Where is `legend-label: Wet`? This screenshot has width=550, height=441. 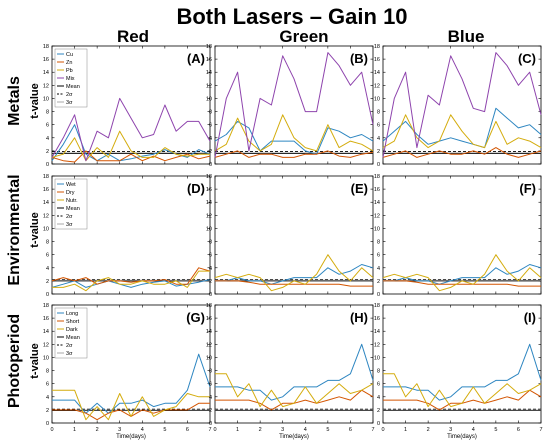
legend-label: Wet is located at coordinates (71, 185).